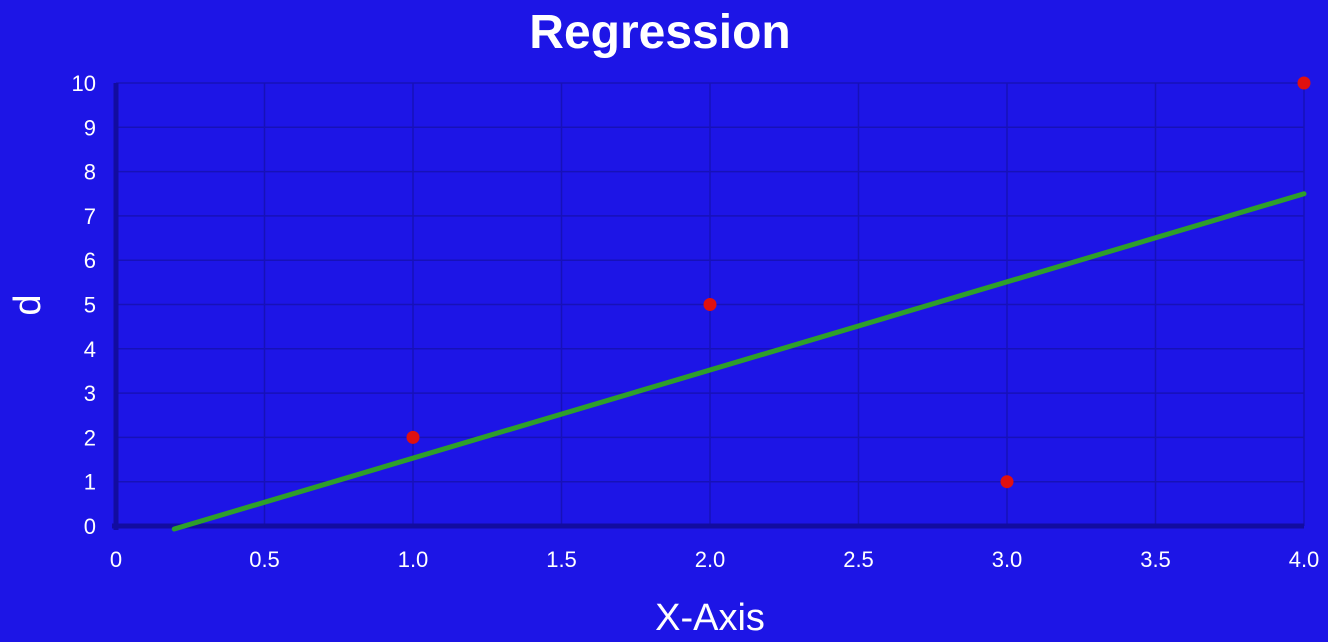 Image resolution: width=1328 pixels, height=642 pixels. Describe the element at coordinates (90, 437) in the screenshot. I see `y-tick-label: 2` at that location.